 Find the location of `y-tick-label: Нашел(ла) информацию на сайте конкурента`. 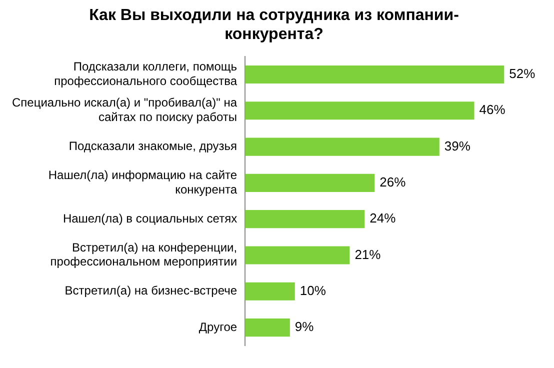

y-tick-label: Нашел(ла) информацию на сайте конкурента is located at coordinates (143, 182).